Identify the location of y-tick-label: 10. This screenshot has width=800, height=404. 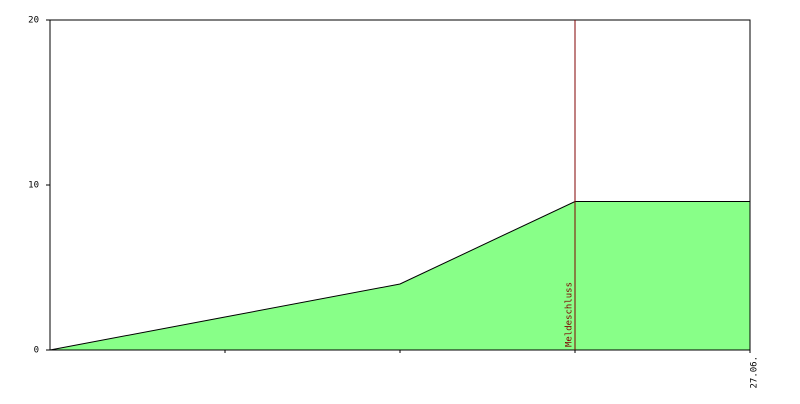
(33, 186).